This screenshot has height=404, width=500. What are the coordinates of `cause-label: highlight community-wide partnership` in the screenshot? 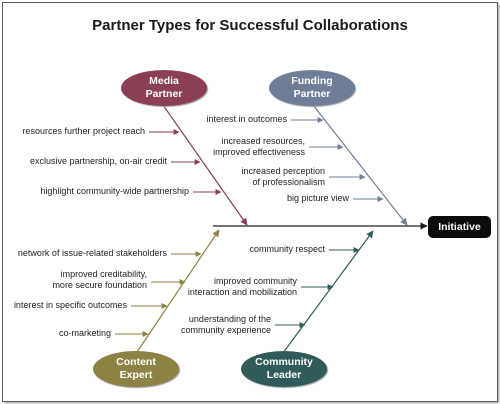 It's located at (114, 191).